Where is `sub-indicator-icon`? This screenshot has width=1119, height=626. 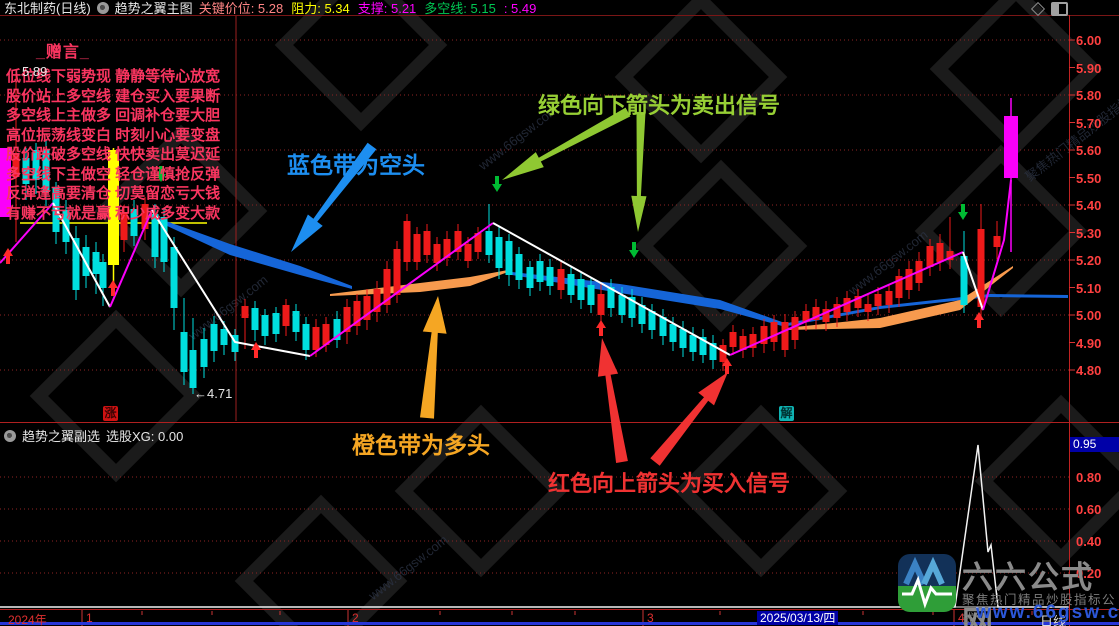 sub-indicator-icon is located at coordinates (10, 435).